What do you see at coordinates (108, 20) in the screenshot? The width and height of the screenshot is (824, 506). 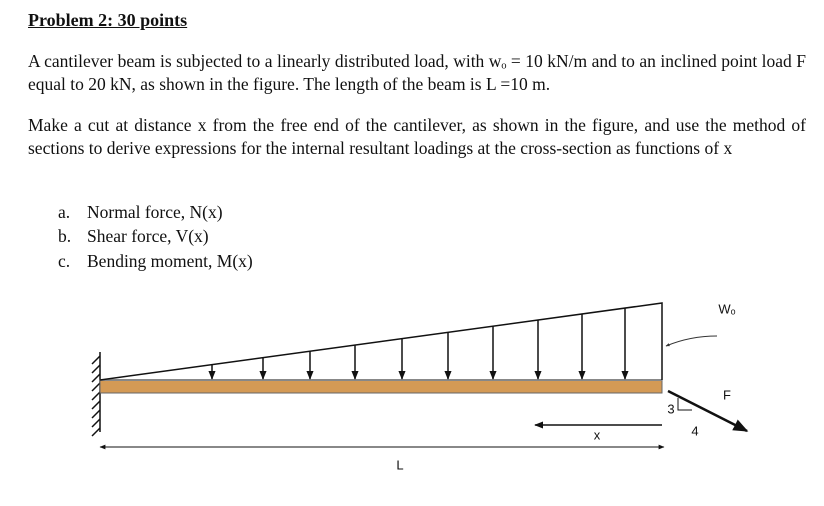 I see `heading: Problem 2: 30 points` at bounding box center [108, 20].